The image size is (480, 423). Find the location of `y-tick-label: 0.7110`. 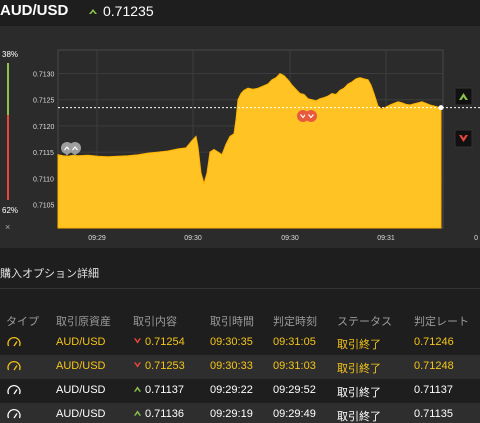

y-tick-label: 0.7110 is located at coordinates (43, 179).